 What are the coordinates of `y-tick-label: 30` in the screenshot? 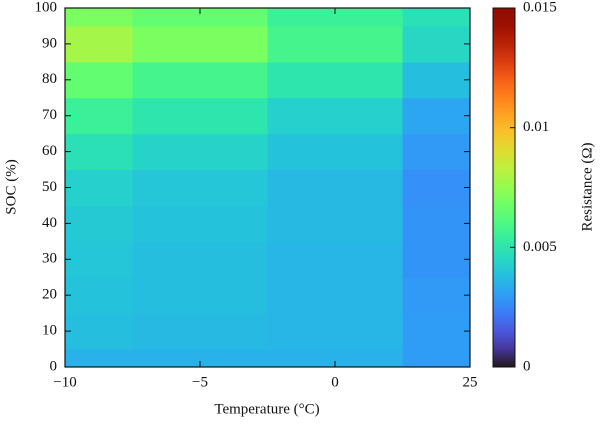 It's located at (49, 259).